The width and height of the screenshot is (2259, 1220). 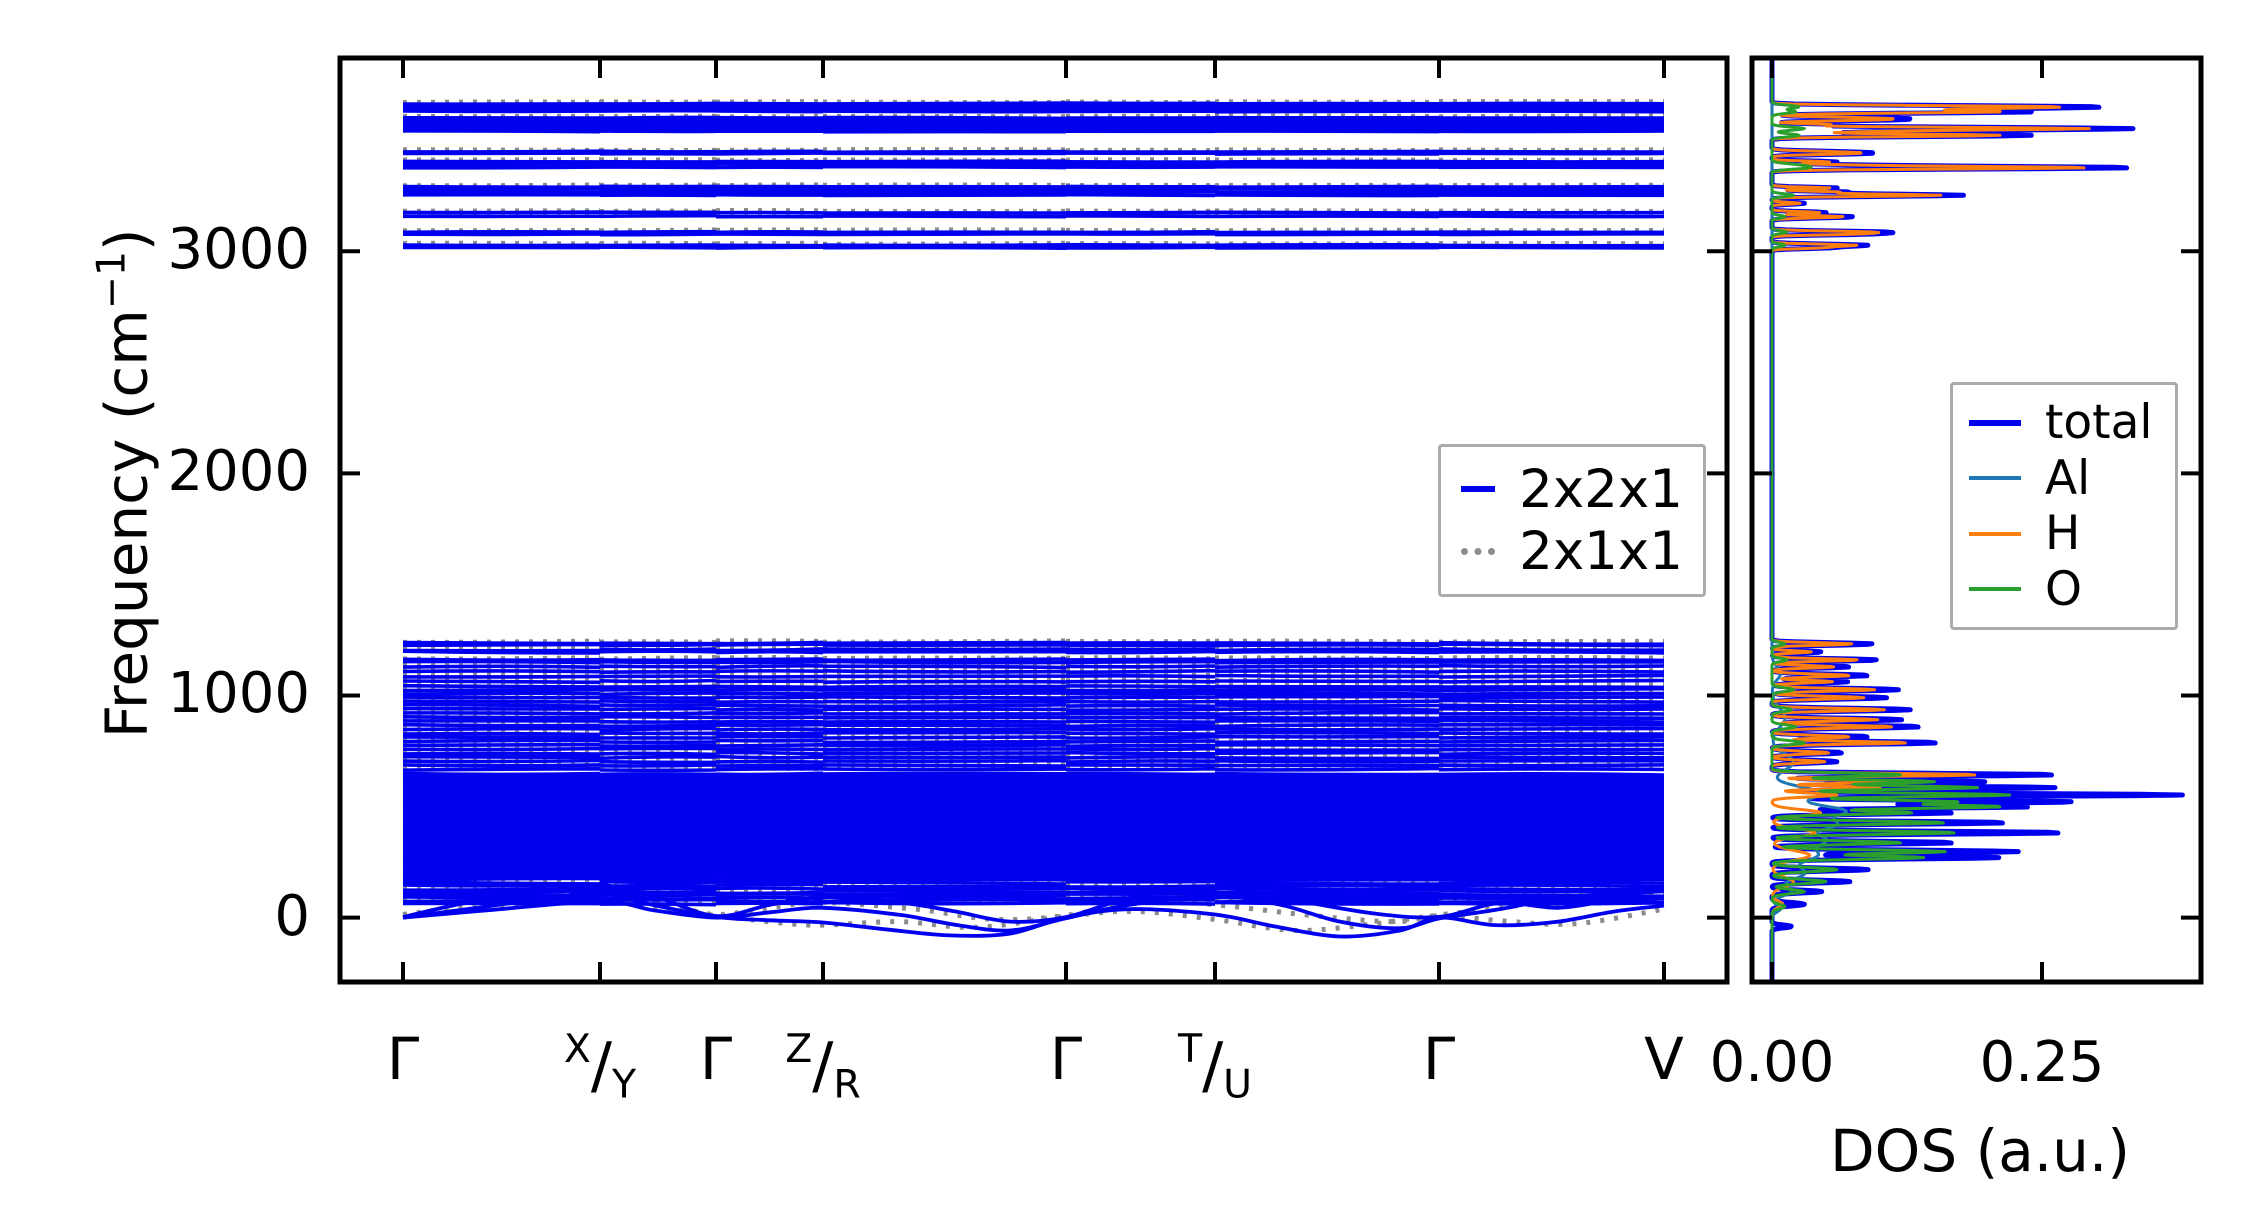 What do you see at coordinates (1478, 552) in the screenshot?
I see `dotted-line-sample` at bounding box center [1478, 552].